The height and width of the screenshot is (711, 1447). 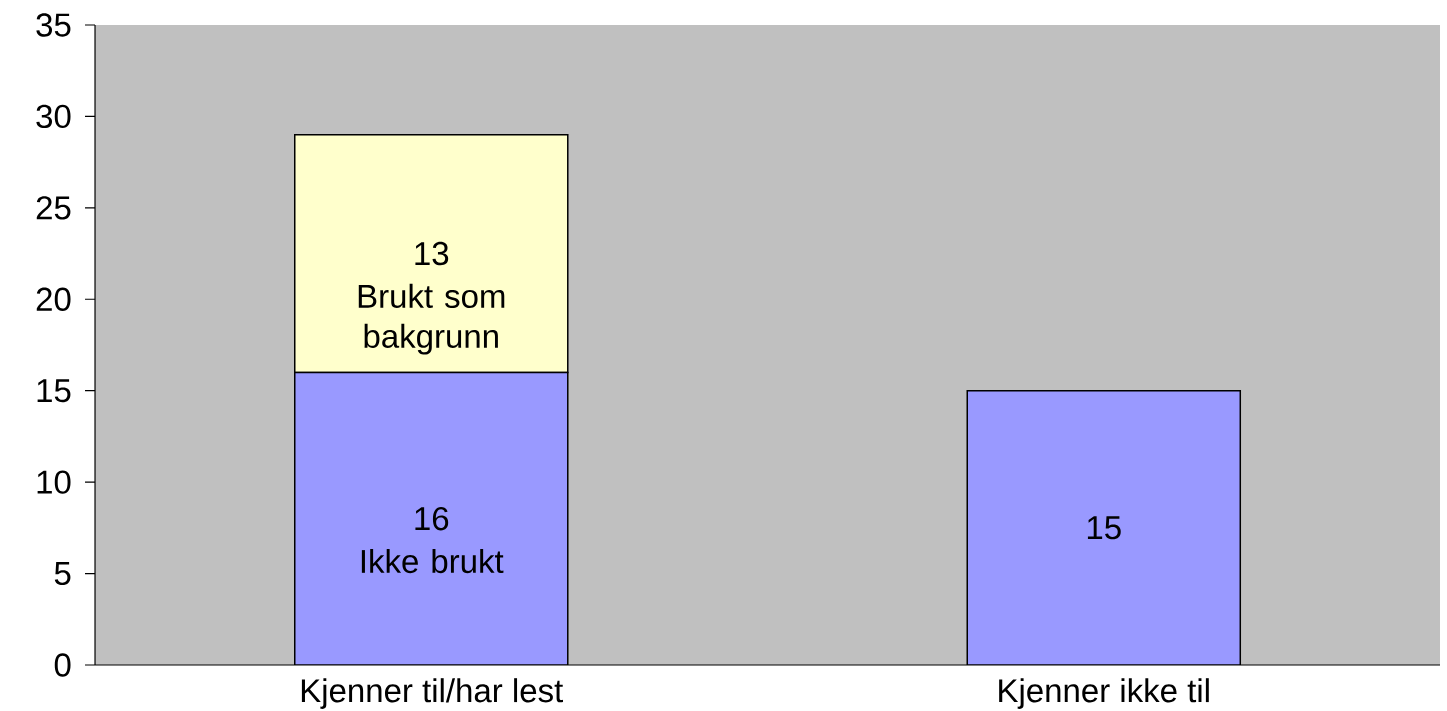 I want to click on data-label: 16, so click(x=432, y=519).